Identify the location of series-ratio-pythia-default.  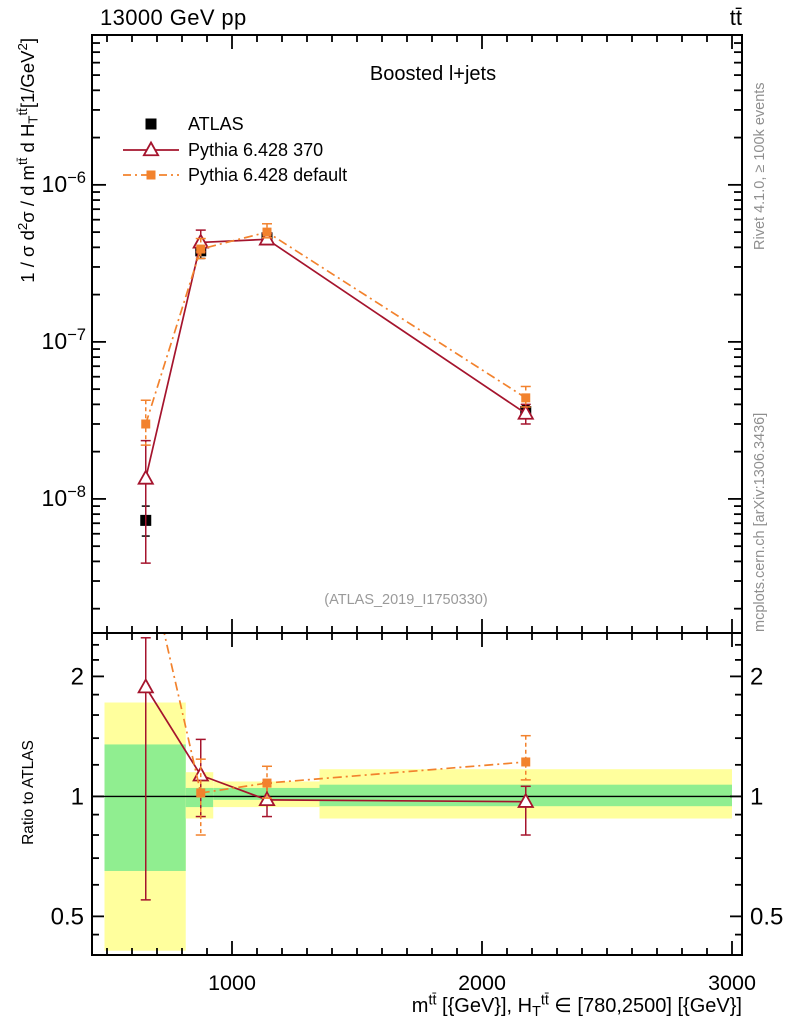
(347, 734).